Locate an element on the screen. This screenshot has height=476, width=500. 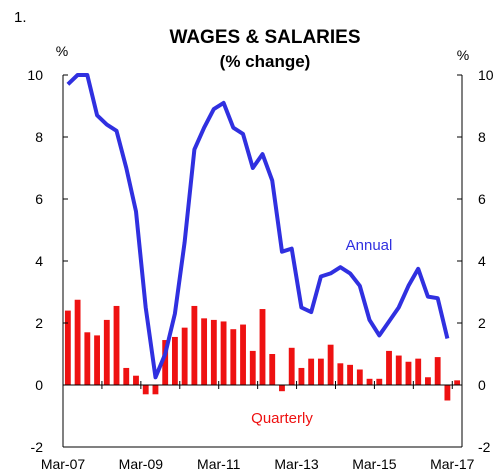
x-tick-label: Mar-17 is located at coordinates (452, 464).